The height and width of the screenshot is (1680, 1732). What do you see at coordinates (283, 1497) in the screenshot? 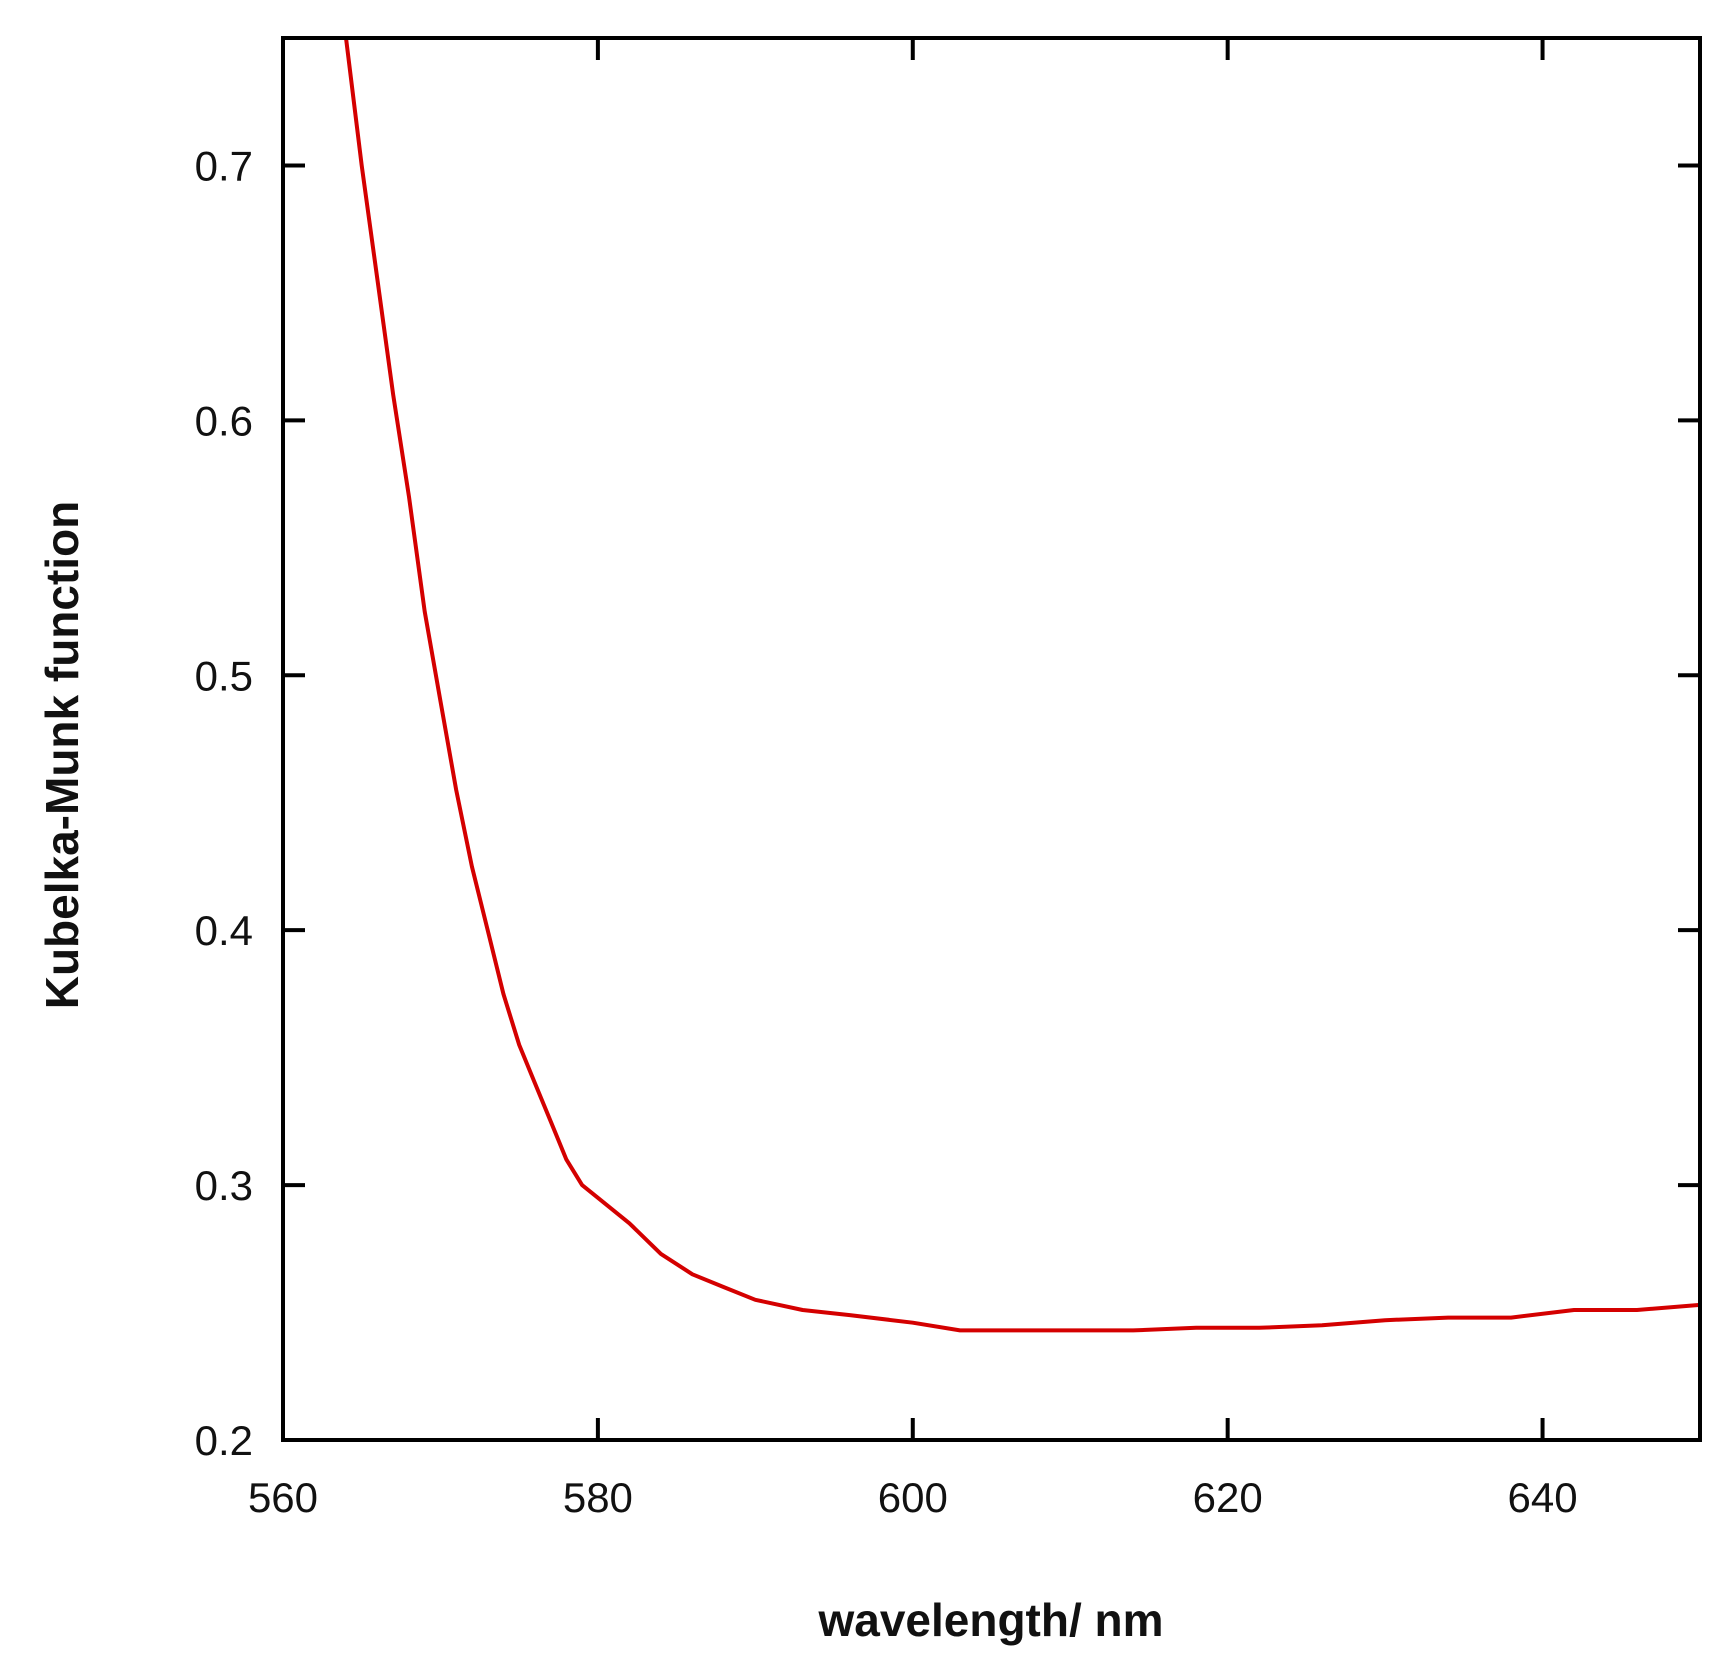
I see `x-tick-label: 560` at bounding box center [283, 1497].